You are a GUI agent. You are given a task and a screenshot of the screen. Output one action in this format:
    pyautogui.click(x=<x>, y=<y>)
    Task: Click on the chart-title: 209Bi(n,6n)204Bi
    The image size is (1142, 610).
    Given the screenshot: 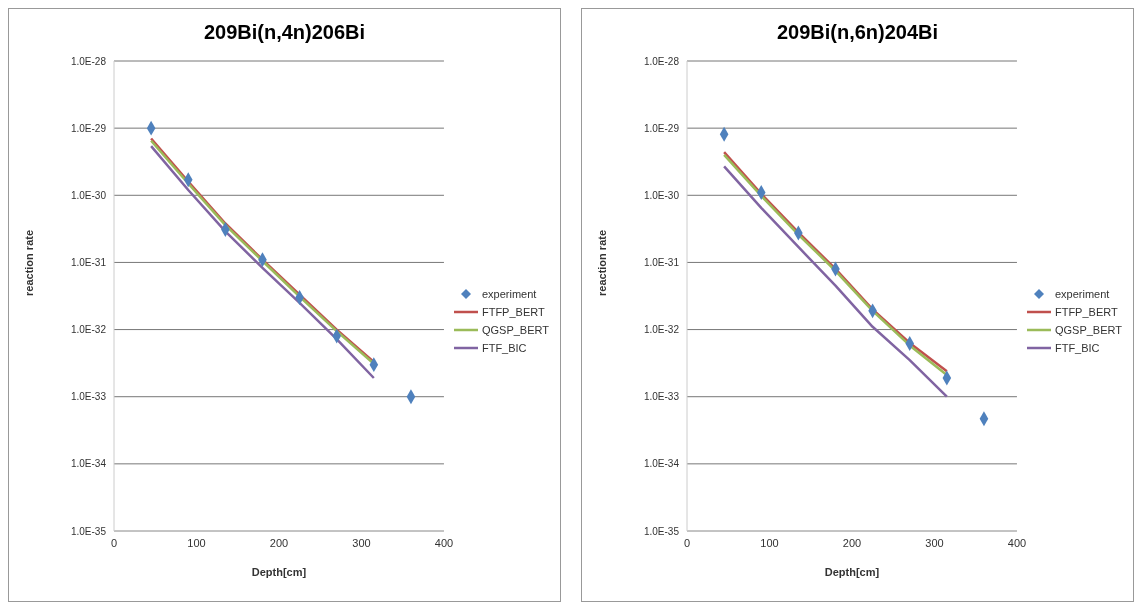 What is the action you would take?
    pyautogui.click(x=857, y=33)
    